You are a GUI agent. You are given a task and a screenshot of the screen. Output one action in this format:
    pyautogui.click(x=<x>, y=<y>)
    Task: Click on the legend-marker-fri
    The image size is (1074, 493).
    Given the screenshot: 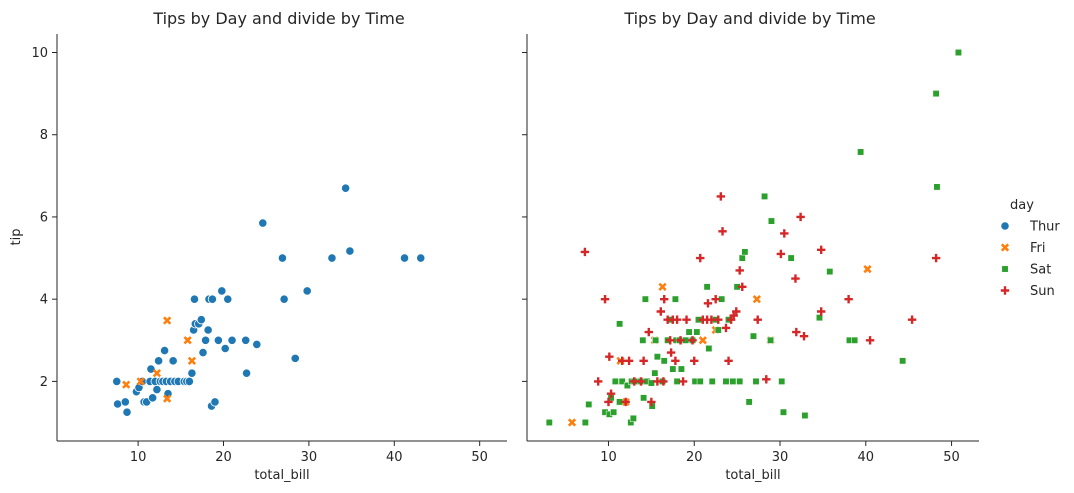 What is the action you would take?
    pyautogui.click(x=1005, y=247)
    